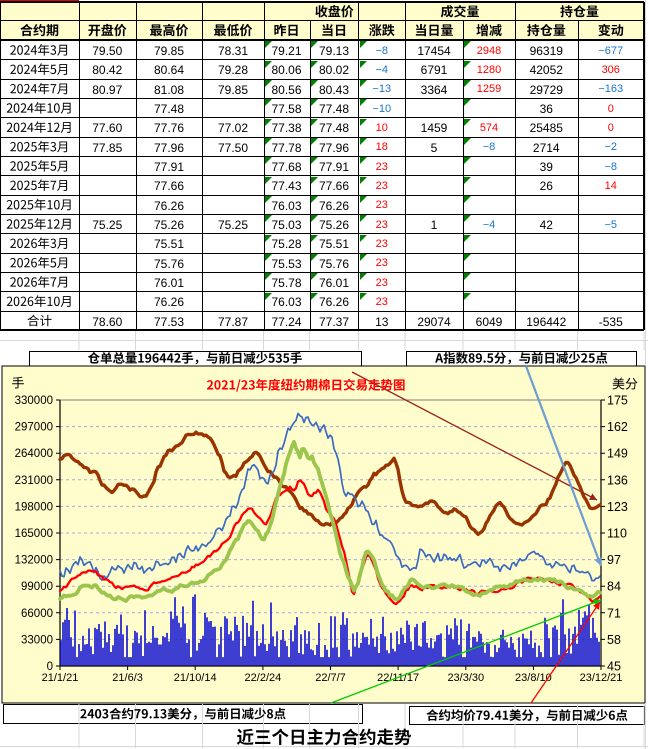 The image size is (648, 749). I want to click on svg-text: 123, so click(617, 507).